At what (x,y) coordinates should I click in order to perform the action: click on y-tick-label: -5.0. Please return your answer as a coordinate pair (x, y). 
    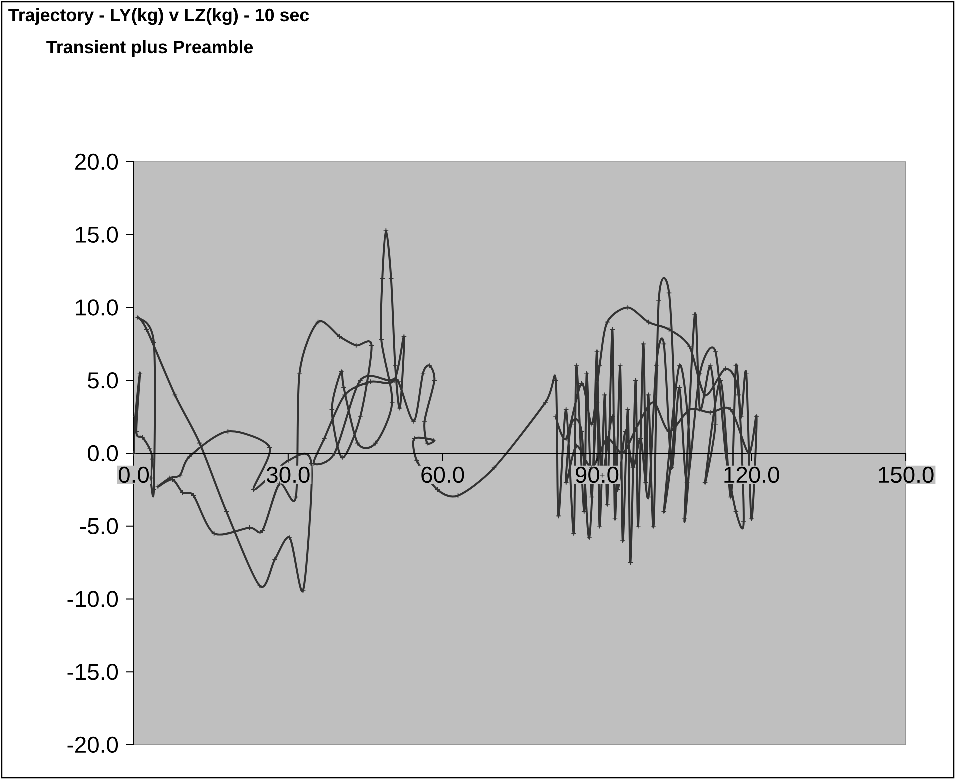
    Looking at the image, I should click on (99, 526).